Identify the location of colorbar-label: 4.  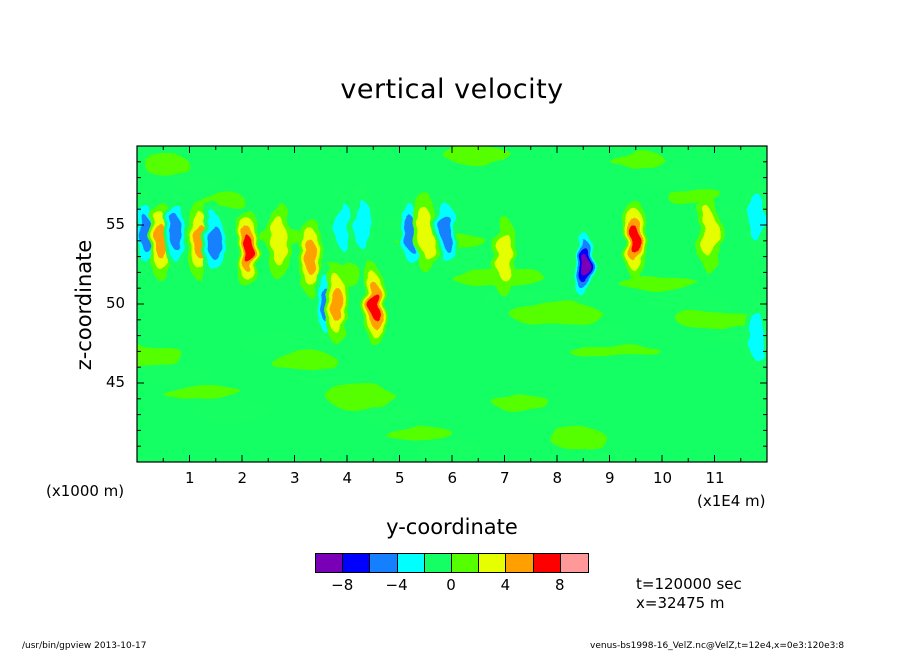
(505, 585).